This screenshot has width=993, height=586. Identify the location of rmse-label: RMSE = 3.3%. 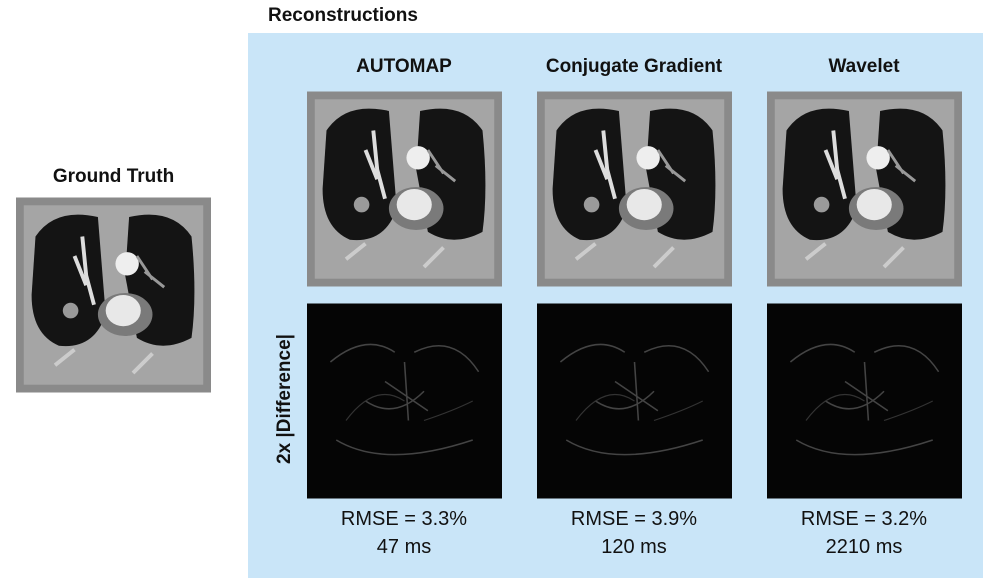
(404, 519).